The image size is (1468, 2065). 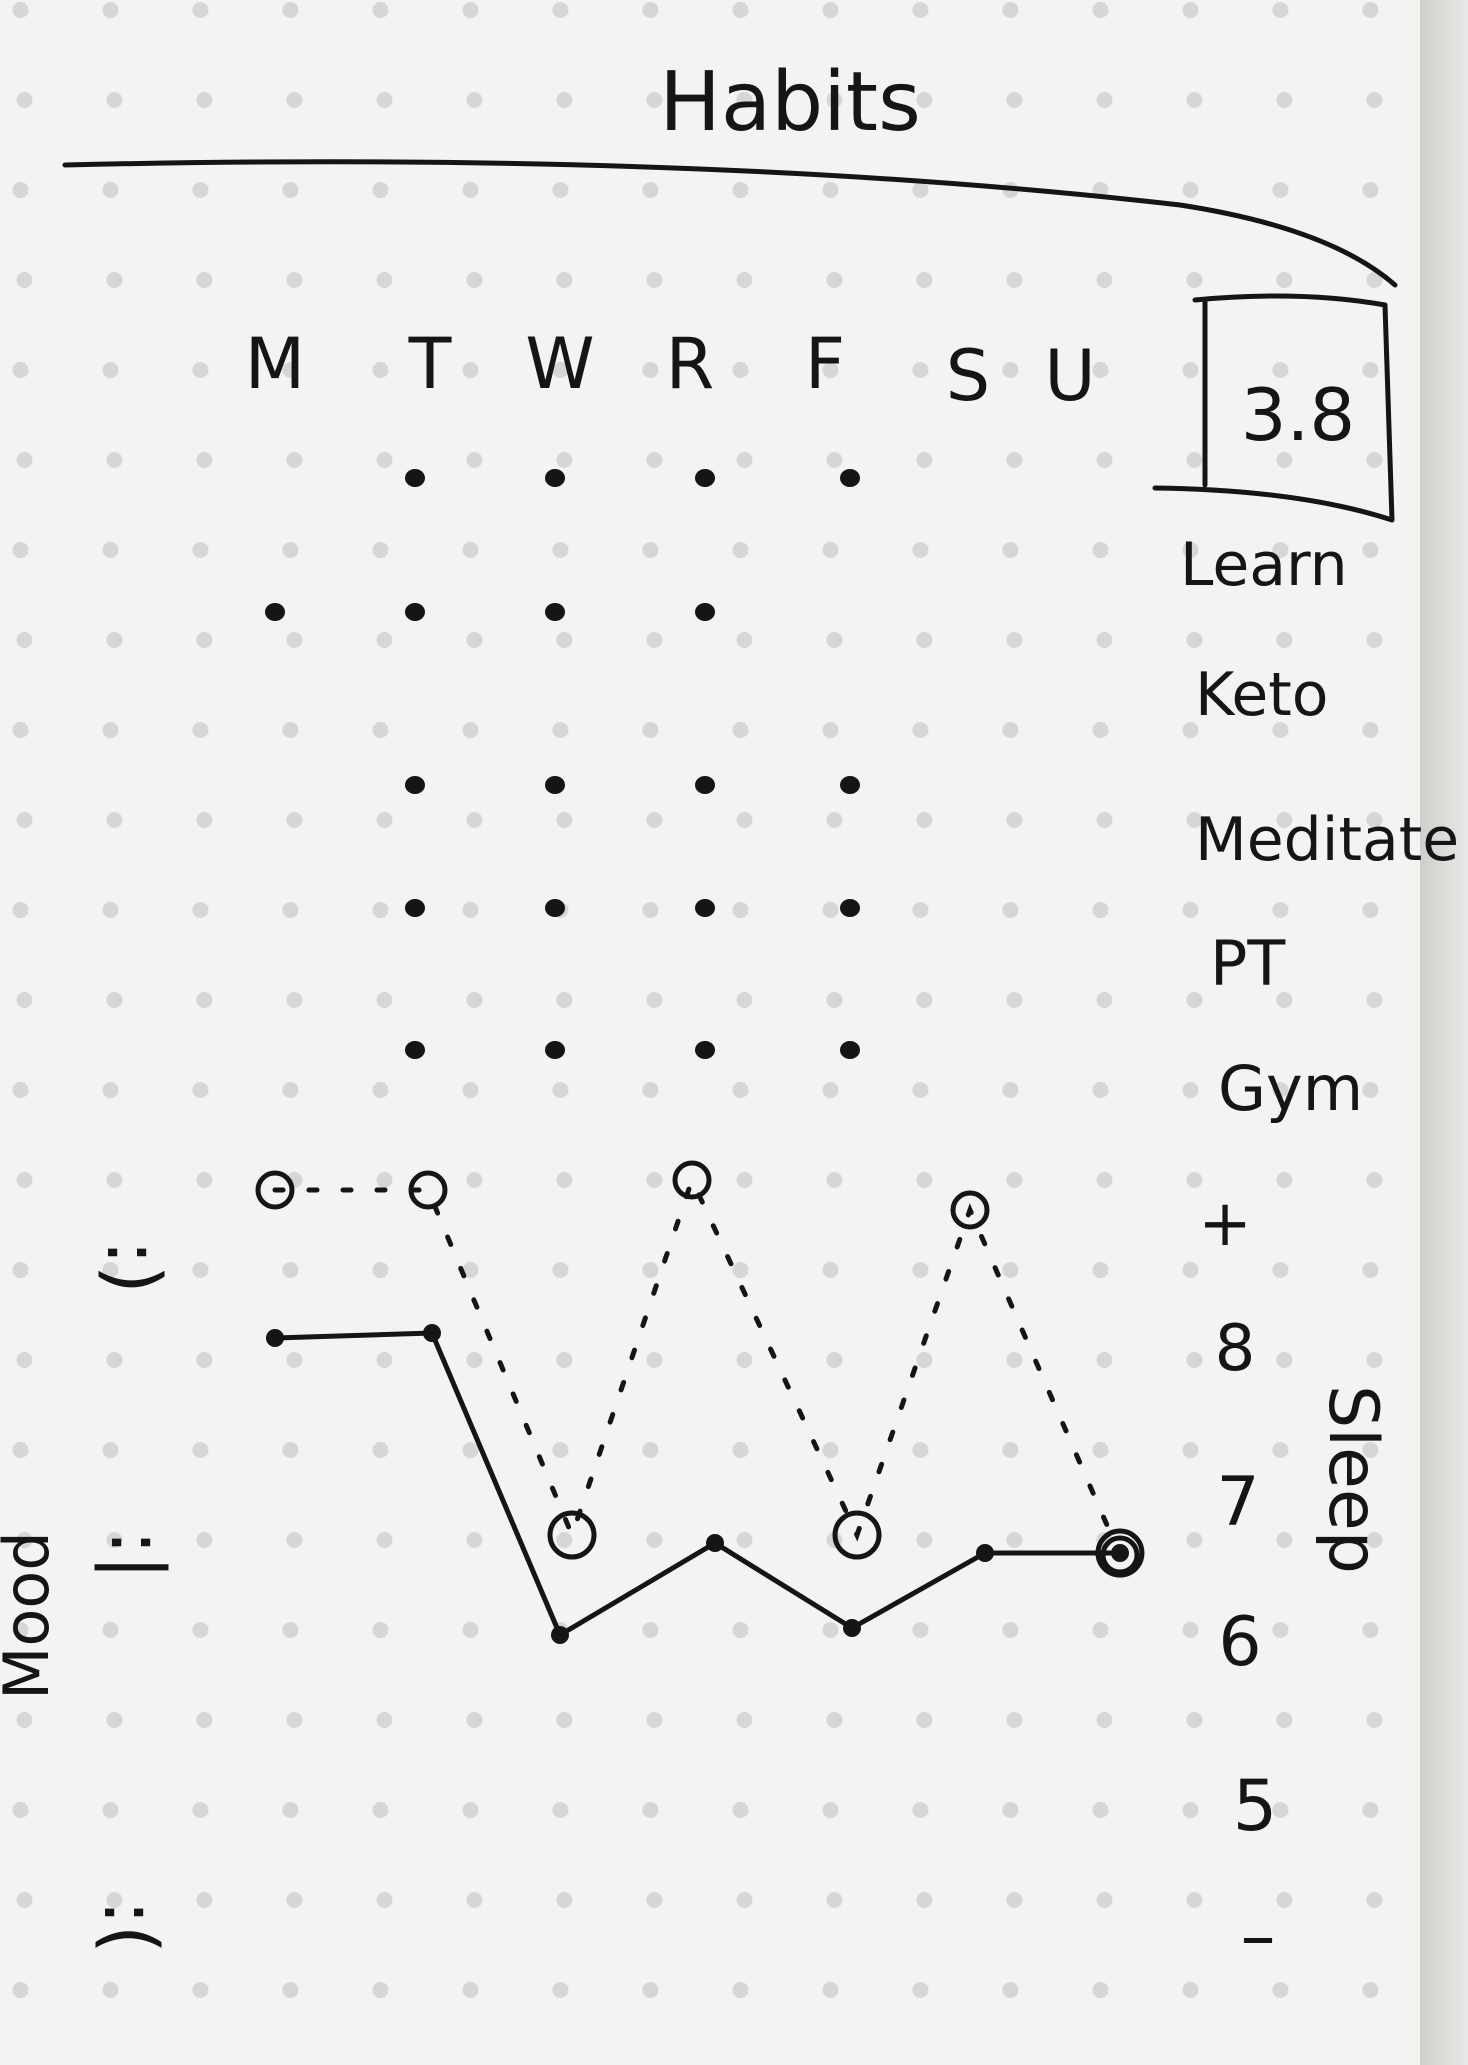 I want to click on day-header-m: M, so click(x=275, y=364).